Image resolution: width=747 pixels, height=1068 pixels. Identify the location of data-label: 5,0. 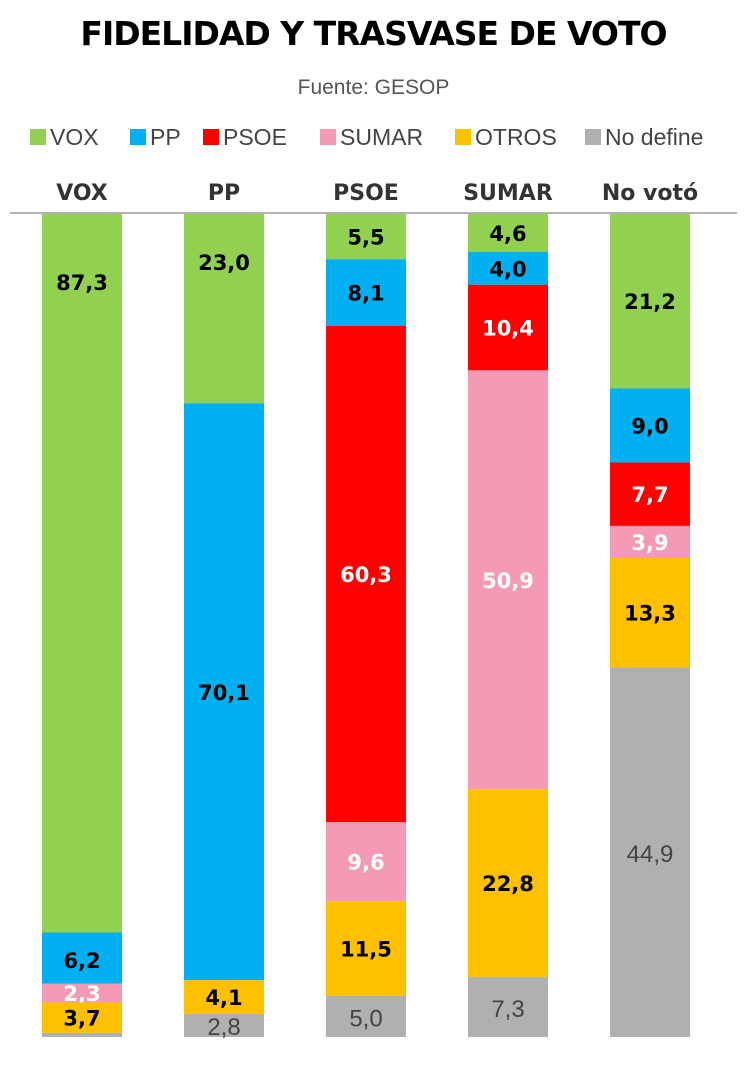
(365, 1018).